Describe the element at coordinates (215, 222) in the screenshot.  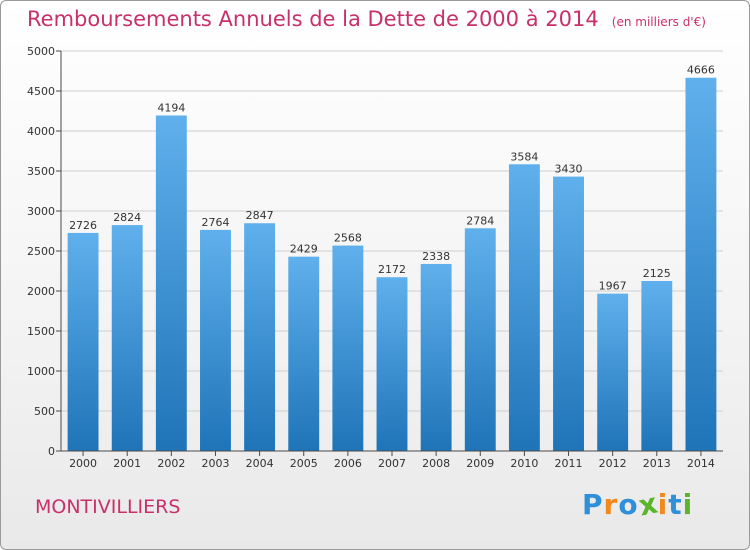
I see `data-label: 2764` at that location.